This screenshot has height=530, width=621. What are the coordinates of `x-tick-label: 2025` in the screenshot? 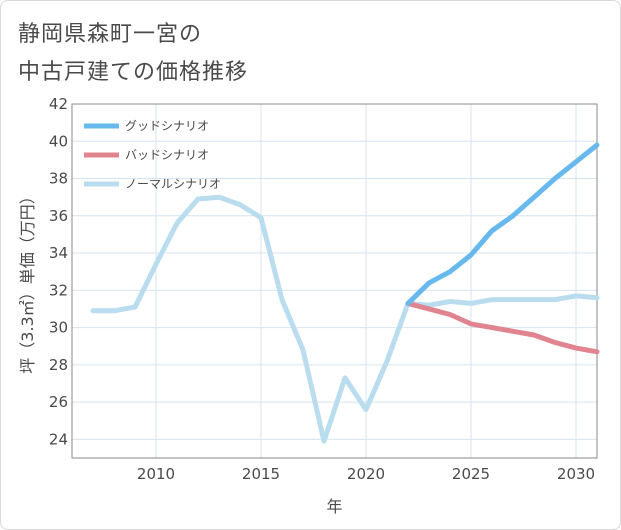 It's located at (471, 474).